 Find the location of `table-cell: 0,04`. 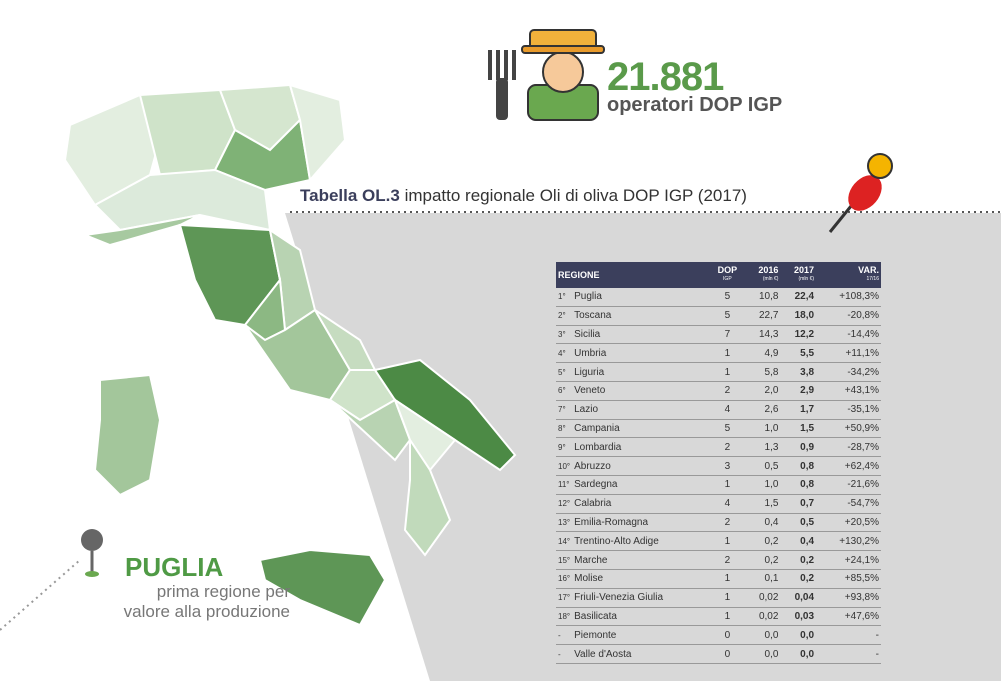

table-cell: 0,04 is located at coordinates (798, 598).